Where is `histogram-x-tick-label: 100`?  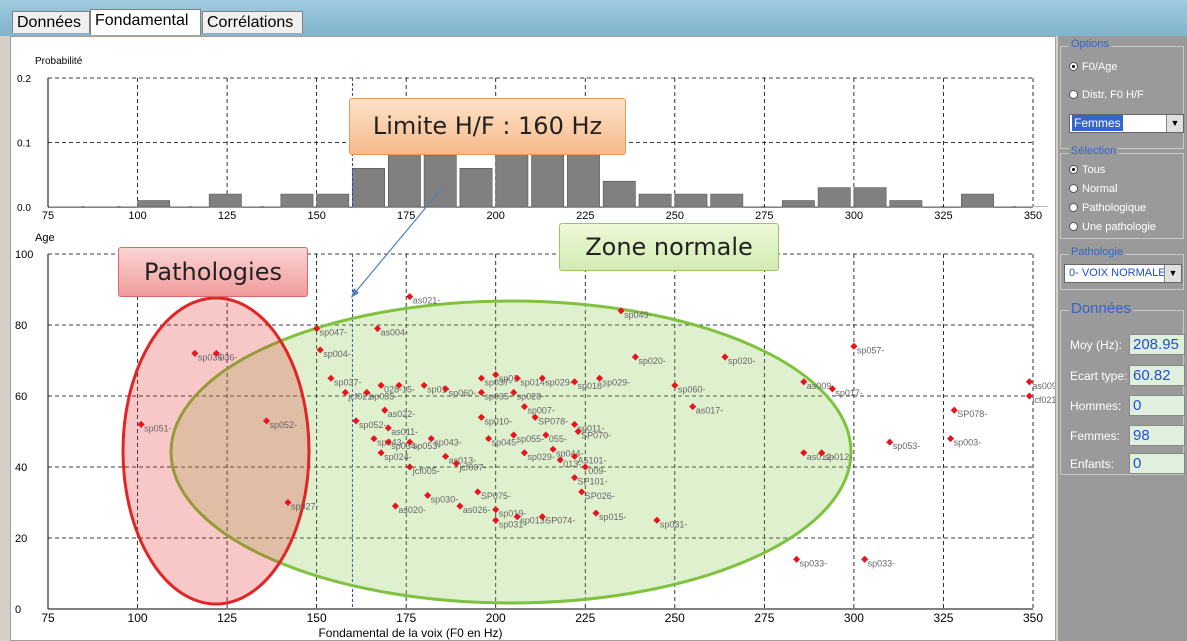 histogram-x-tick-label: 100 is located at coordinates (137, 216).